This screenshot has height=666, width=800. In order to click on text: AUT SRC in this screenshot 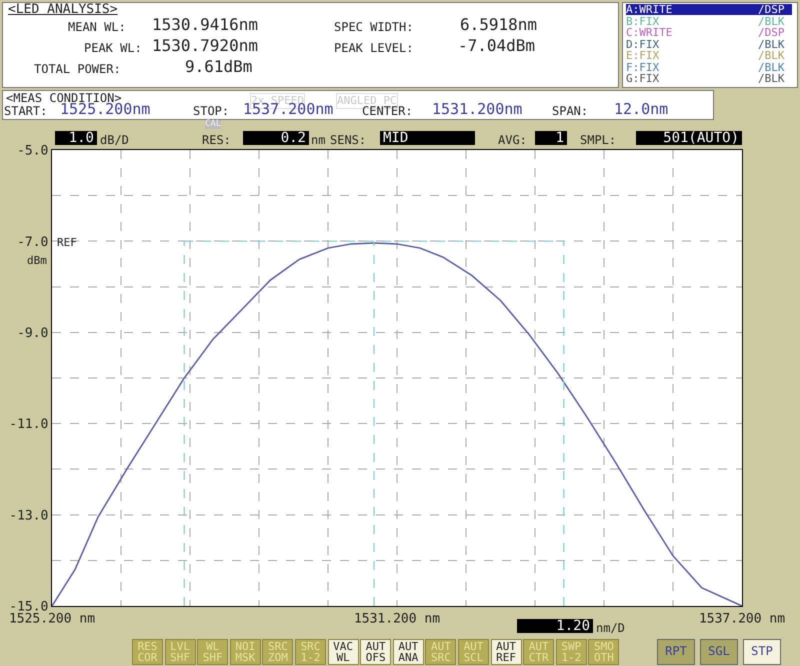, I will do `click(440, 652)`.